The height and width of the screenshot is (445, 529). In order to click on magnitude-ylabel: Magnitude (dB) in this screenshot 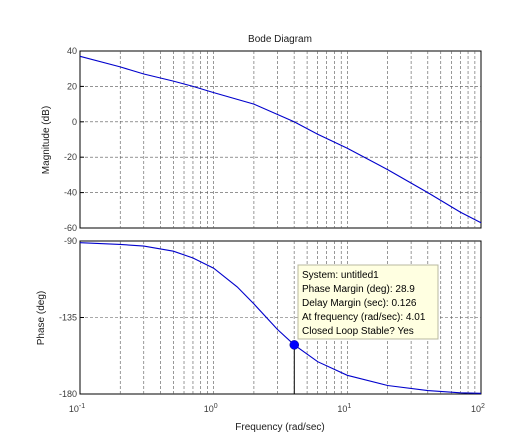, I will do `click(46, 140)`.